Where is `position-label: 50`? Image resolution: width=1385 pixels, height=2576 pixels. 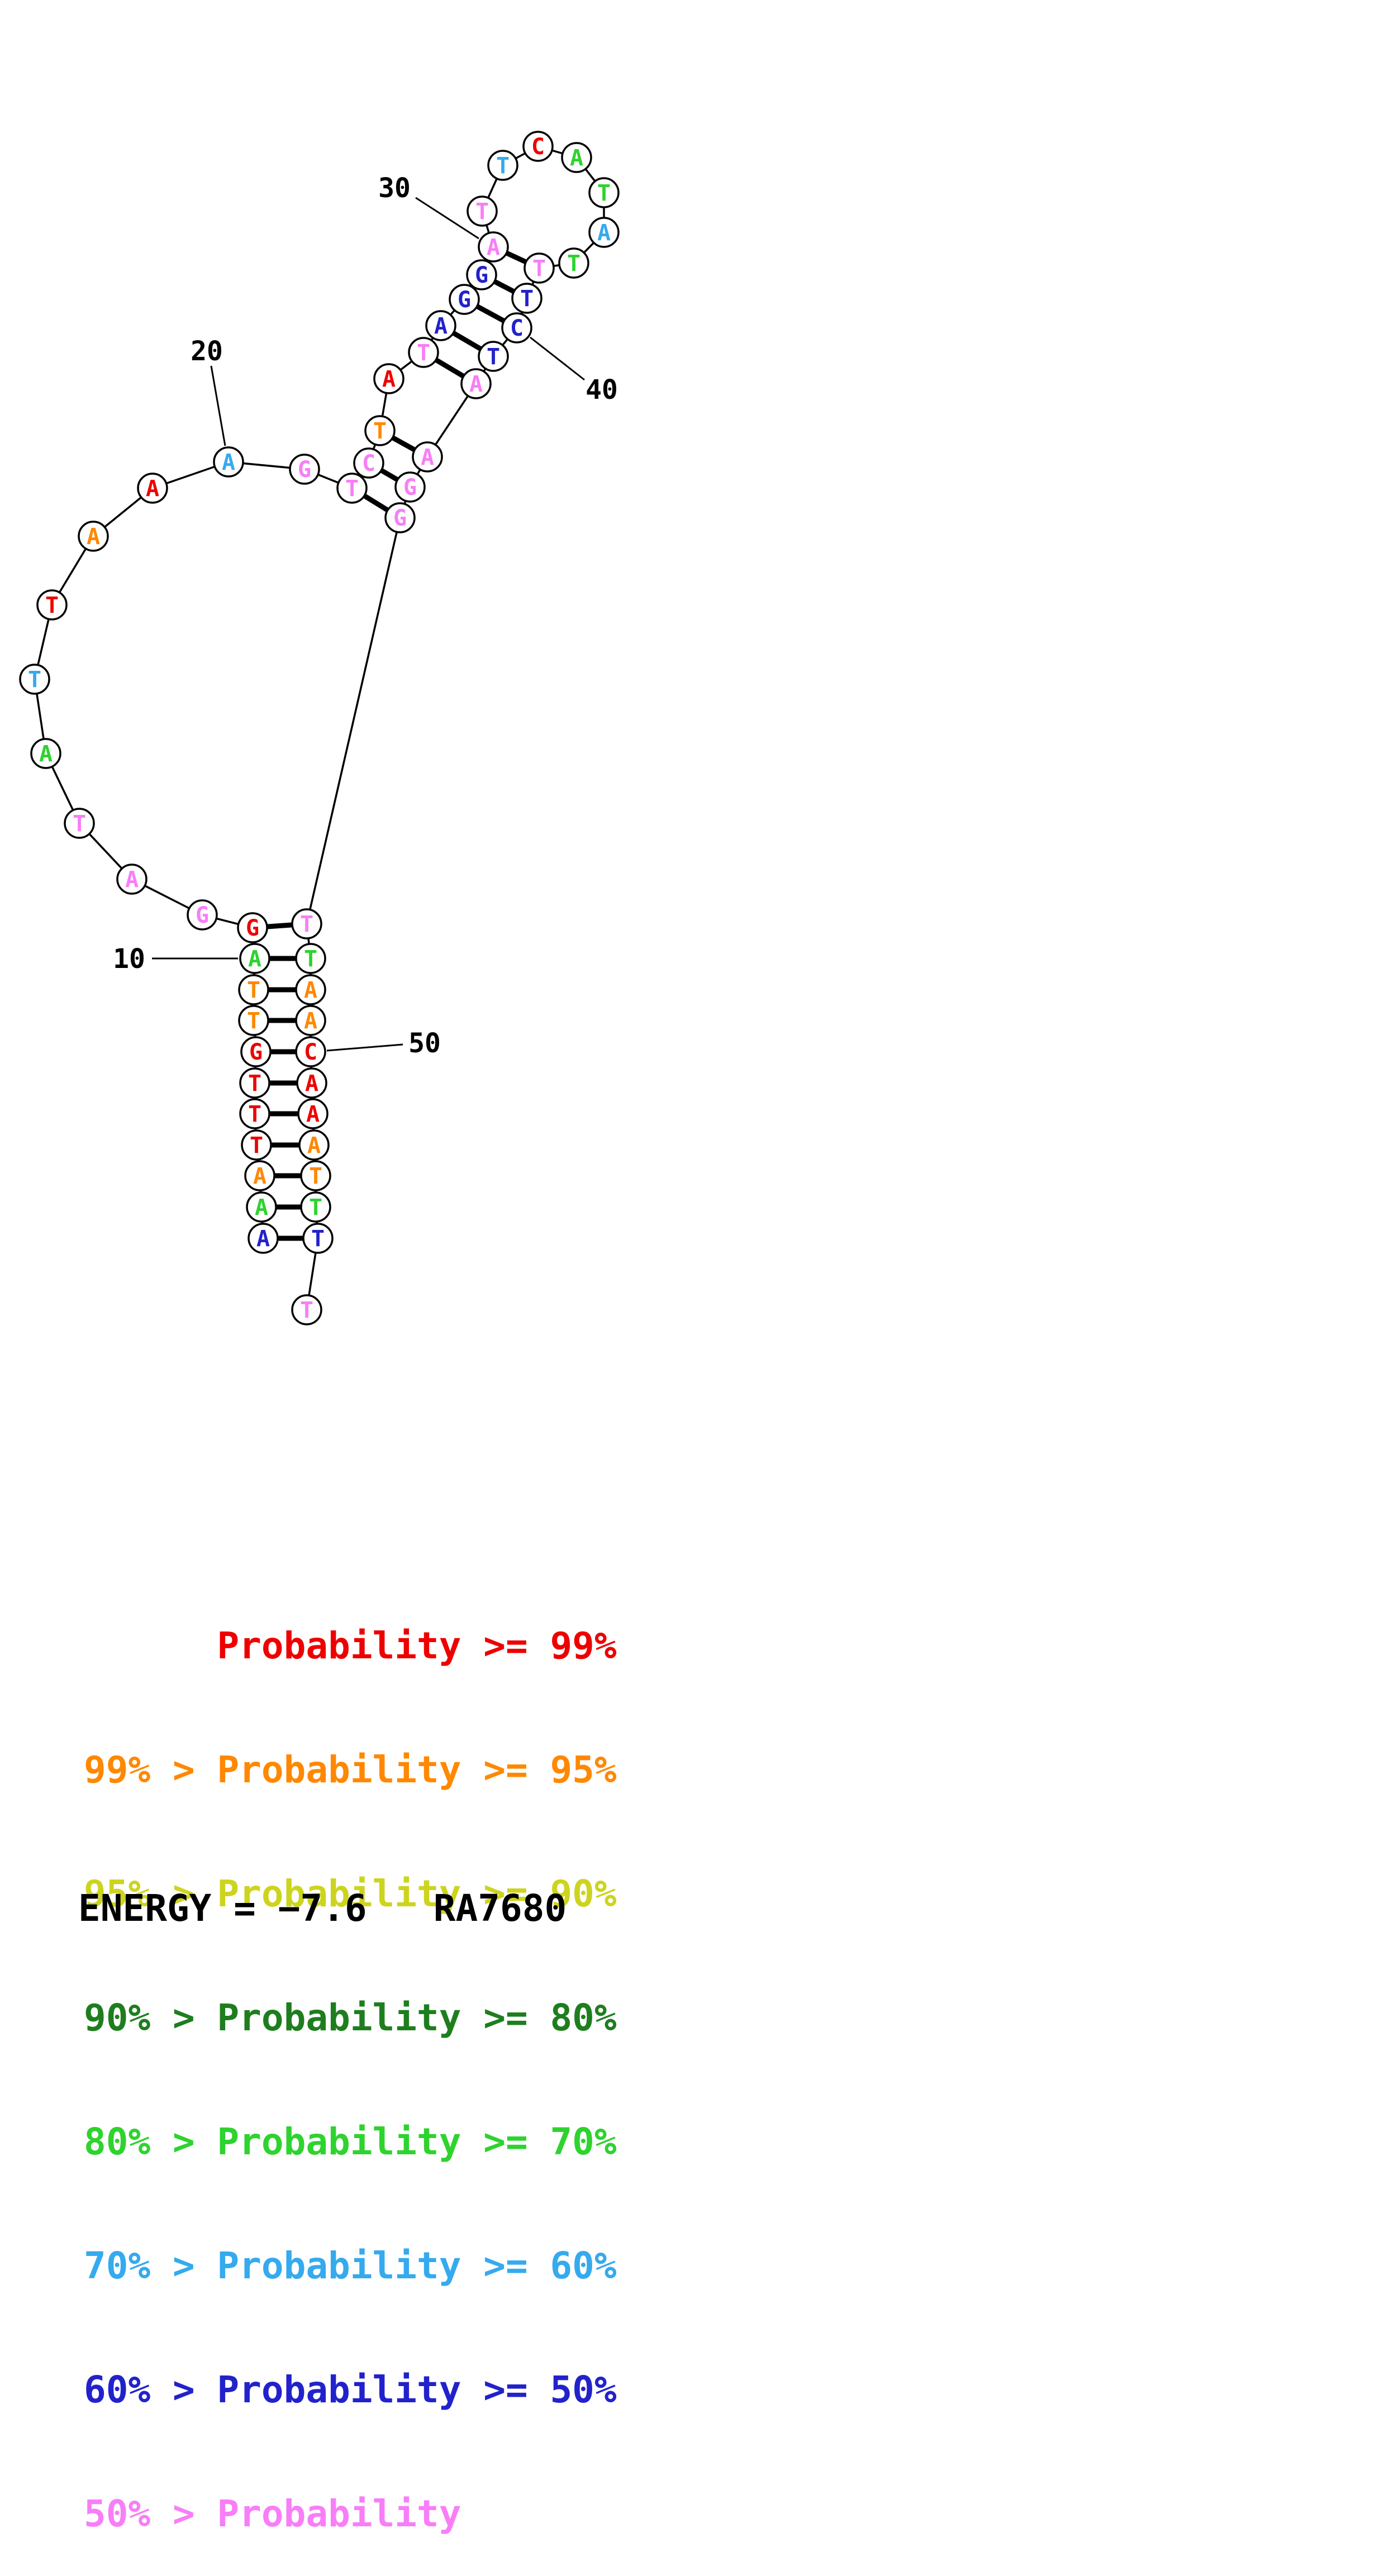
position-label: 50 is located at coordinates (424, 1043).